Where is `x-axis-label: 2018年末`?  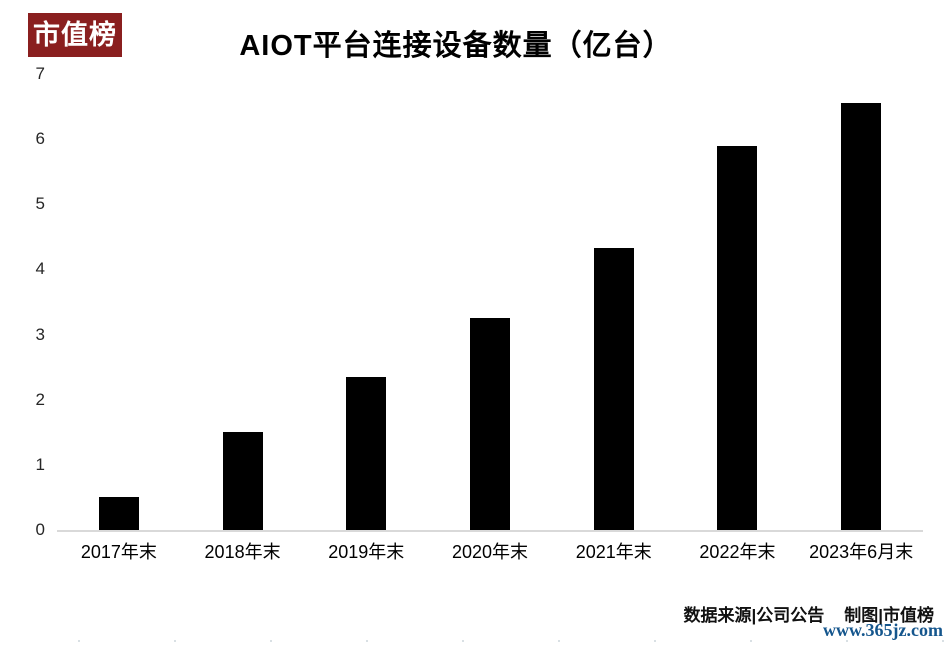 x-axis-label: 2018年末 is located at coordinates (242, 552).